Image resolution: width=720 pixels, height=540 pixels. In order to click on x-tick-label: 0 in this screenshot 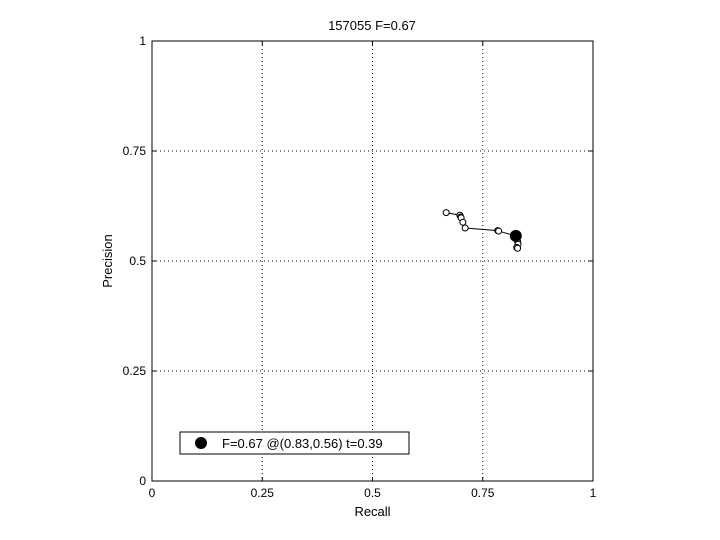, I will do `click(152, 493)`.